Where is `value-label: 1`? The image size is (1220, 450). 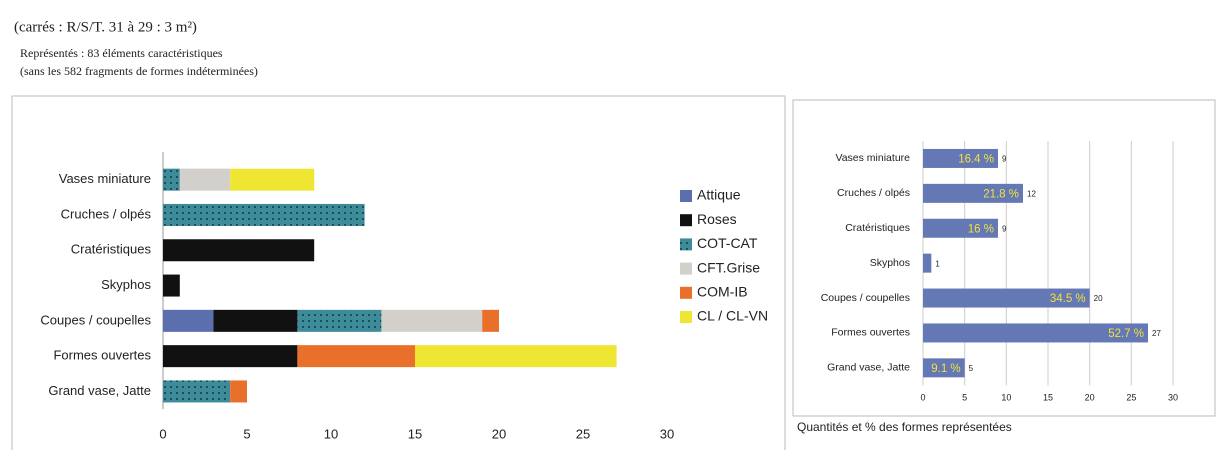
value-label: 1 is located at coordinates (937, 263).